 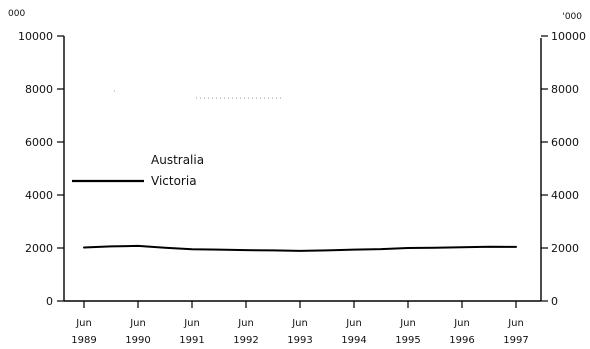 What do you see at coordinates (16, 14) in the screenshot?
I see `y-unit-left: 000` at bounding box center [16, 14].